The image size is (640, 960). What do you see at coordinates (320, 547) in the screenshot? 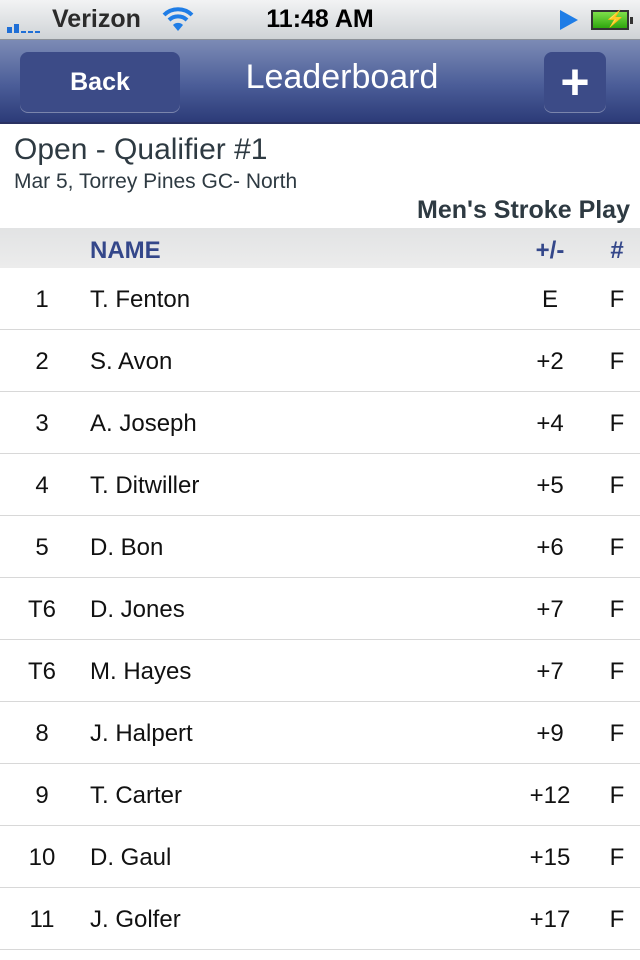
I see `table-row: 5 D. Bon +6 F` at bounding box center [320, 547].